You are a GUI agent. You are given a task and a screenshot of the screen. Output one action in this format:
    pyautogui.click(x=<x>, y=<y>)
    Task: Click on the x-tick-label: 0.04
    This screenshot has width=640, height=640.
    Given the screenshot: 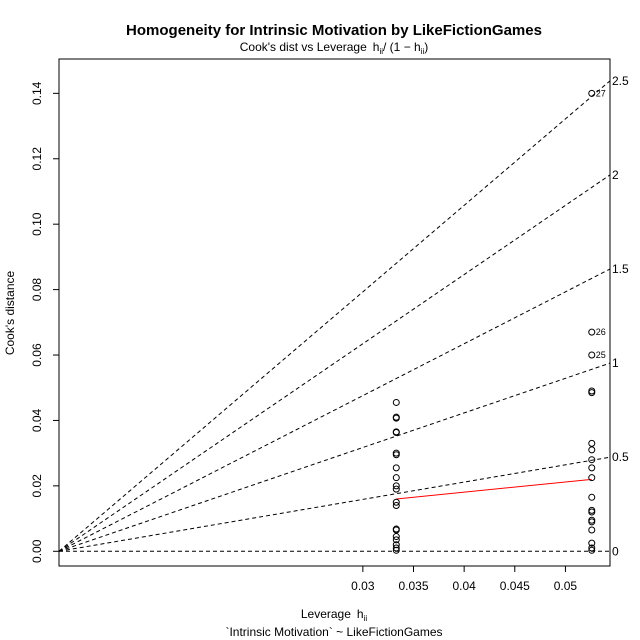 What is the action you would take?
    pyautogui.click(x=464, y=586)
    